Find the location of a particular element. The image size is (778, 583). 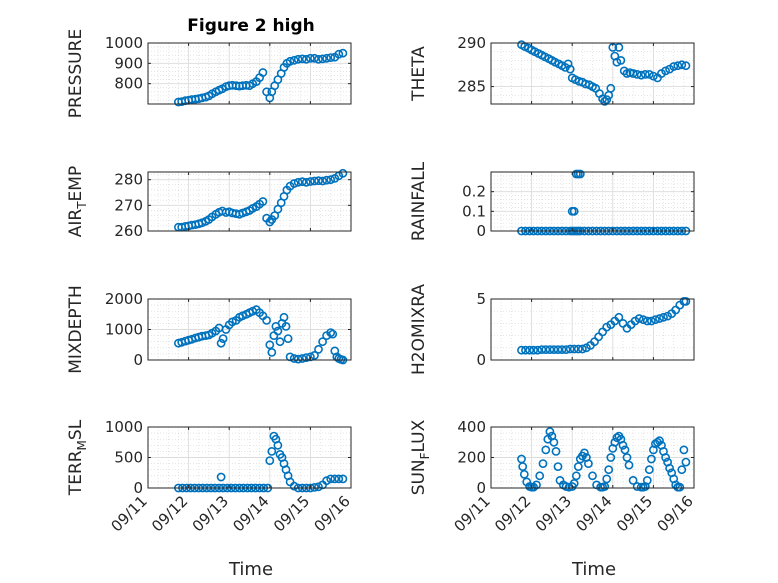

y-axis-label: SUNFLUX is located at coordinates (420, 457).